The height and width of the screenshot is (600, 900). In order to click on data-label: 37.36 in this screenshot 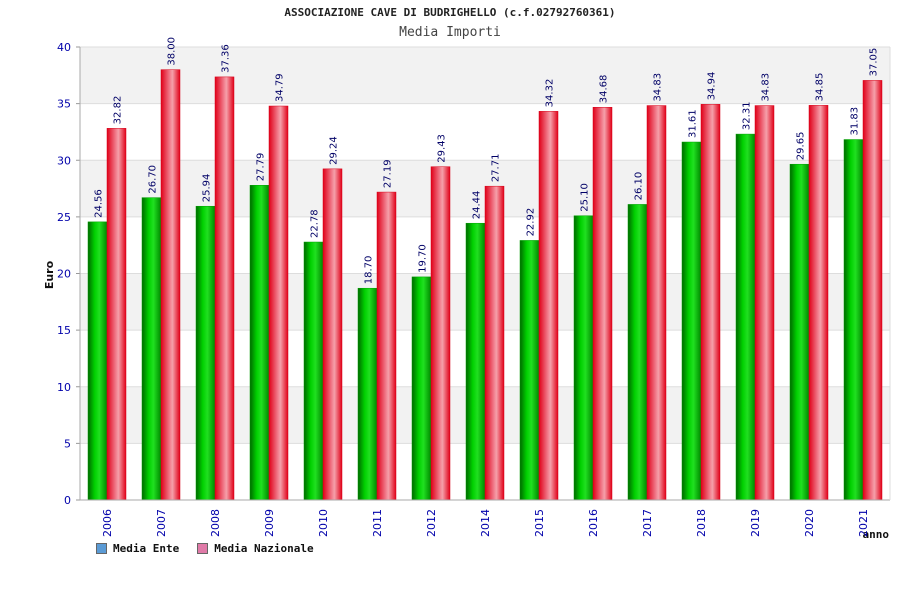, I will do `click(226, 58)`.